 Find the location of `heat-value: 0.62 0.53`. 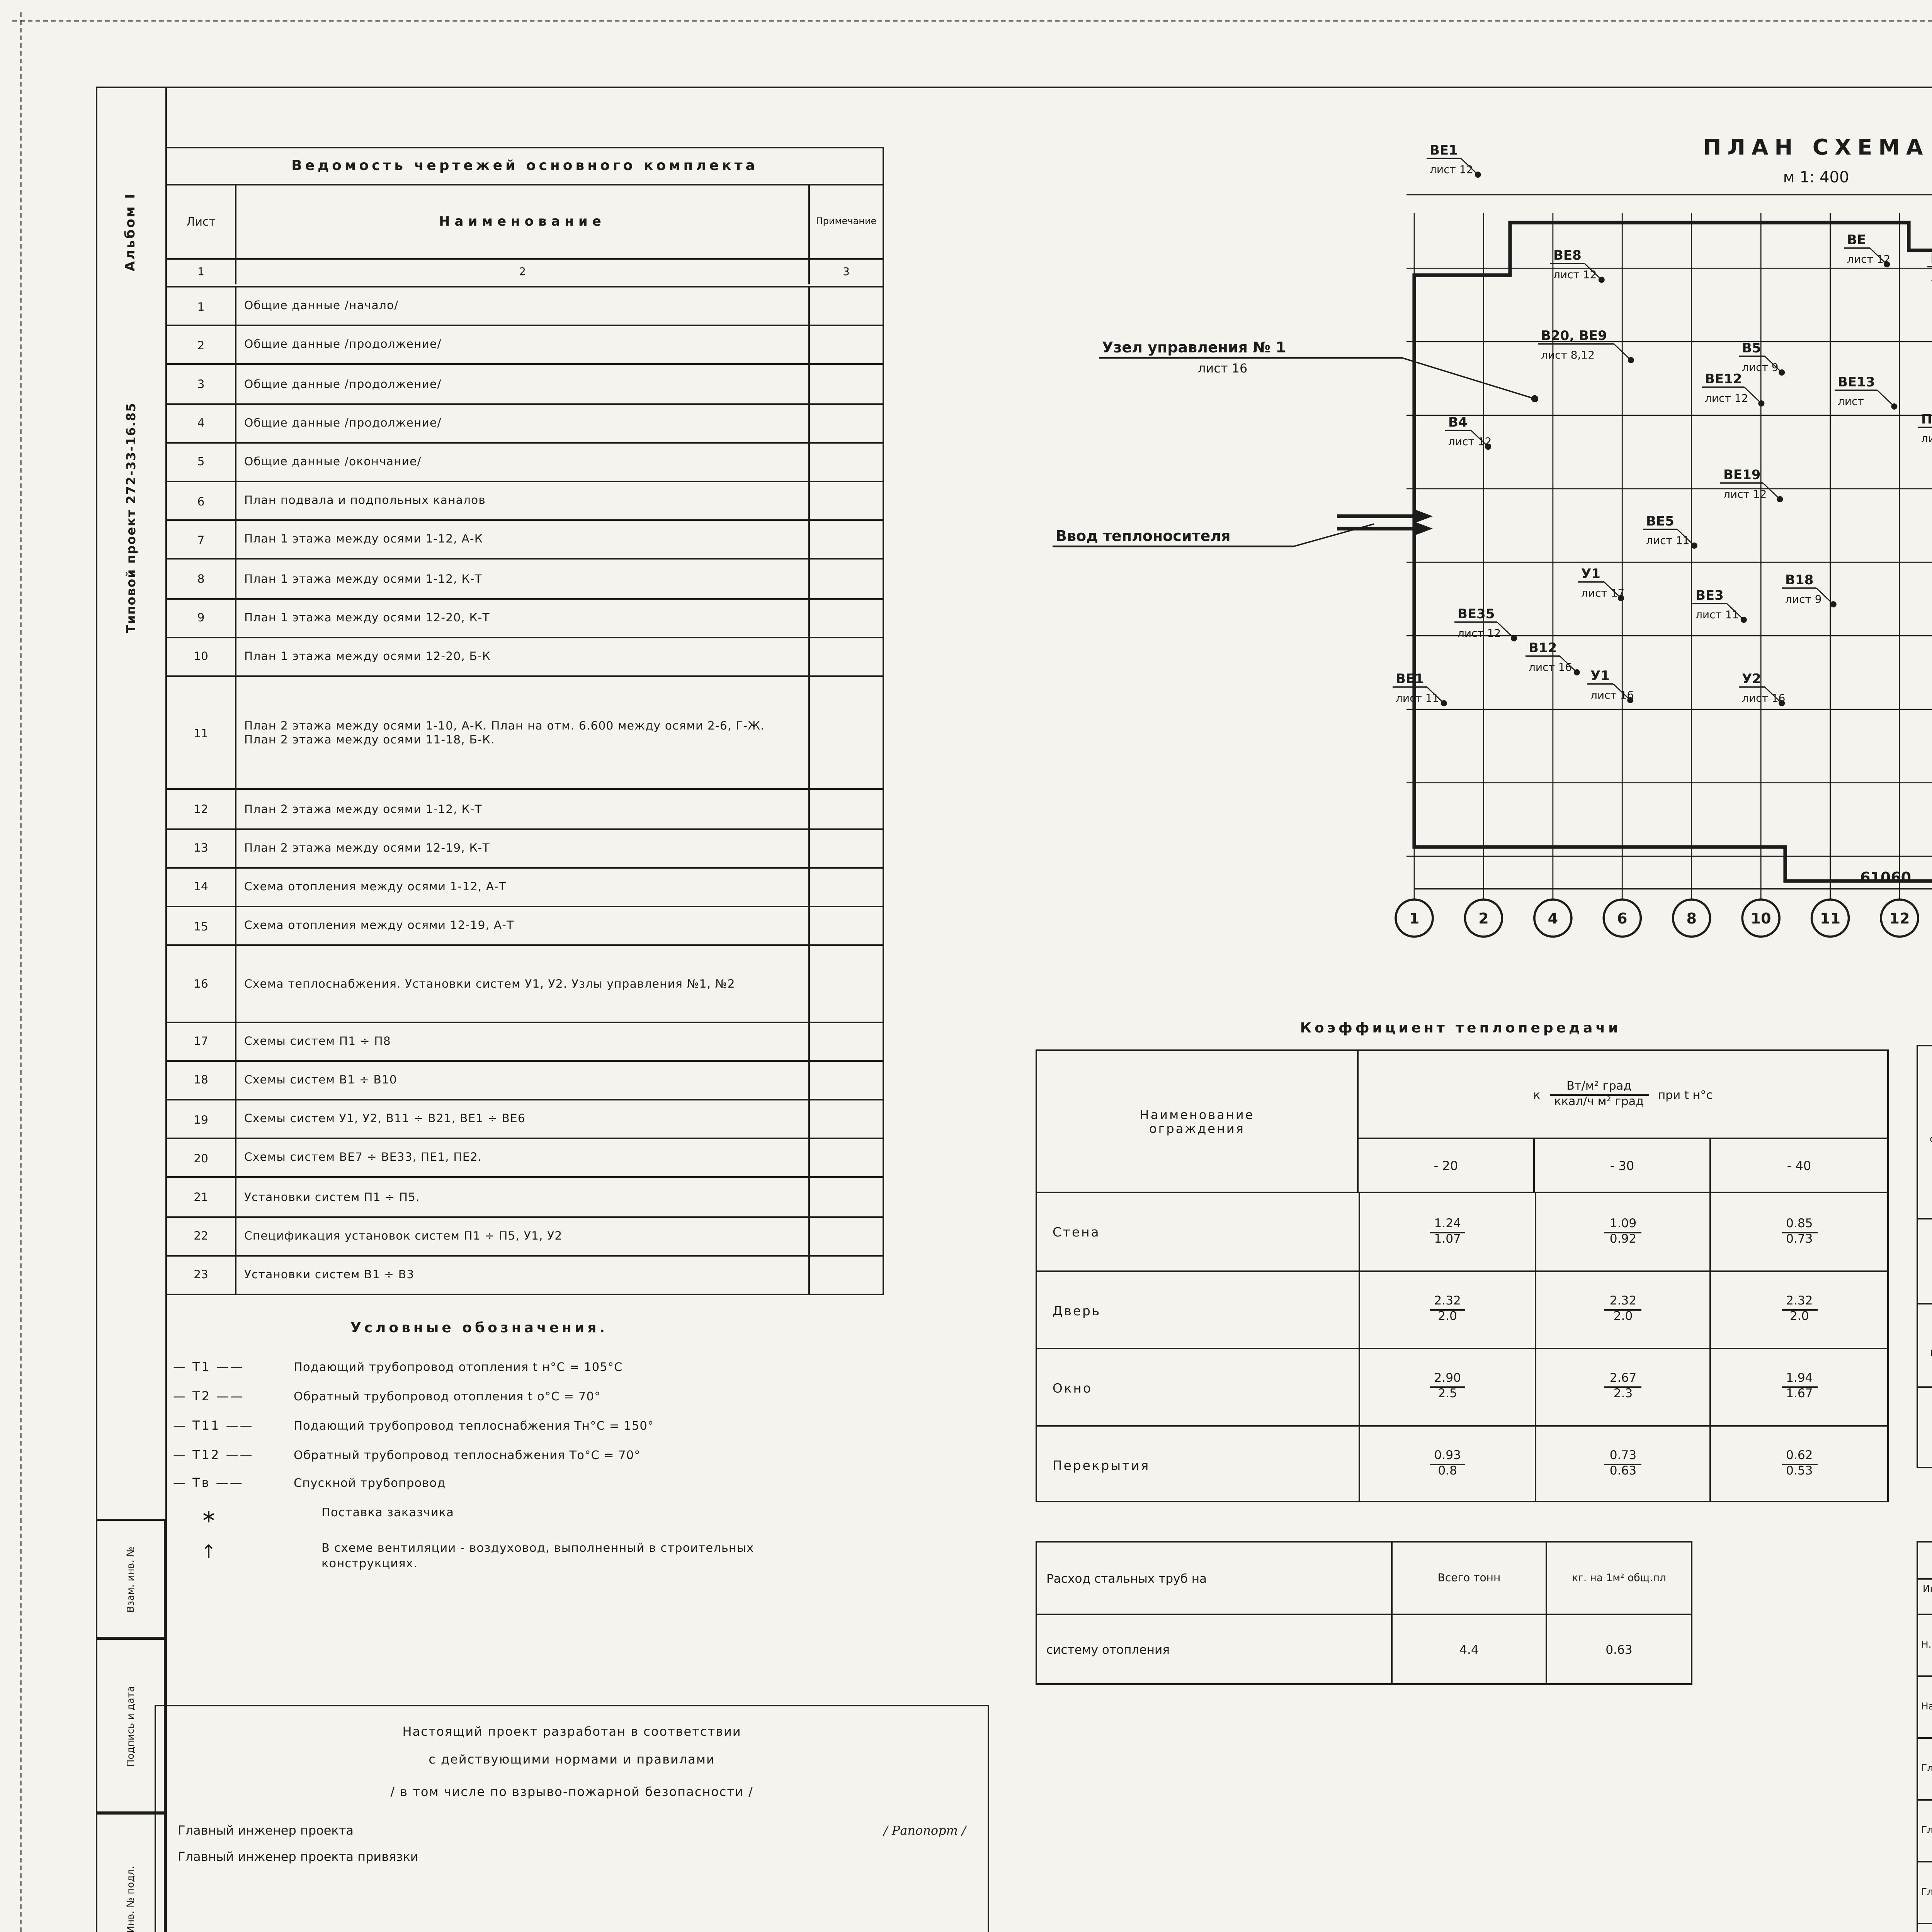

heat-value: 0.62 0.53 is located at coordinates (1799, 1464).